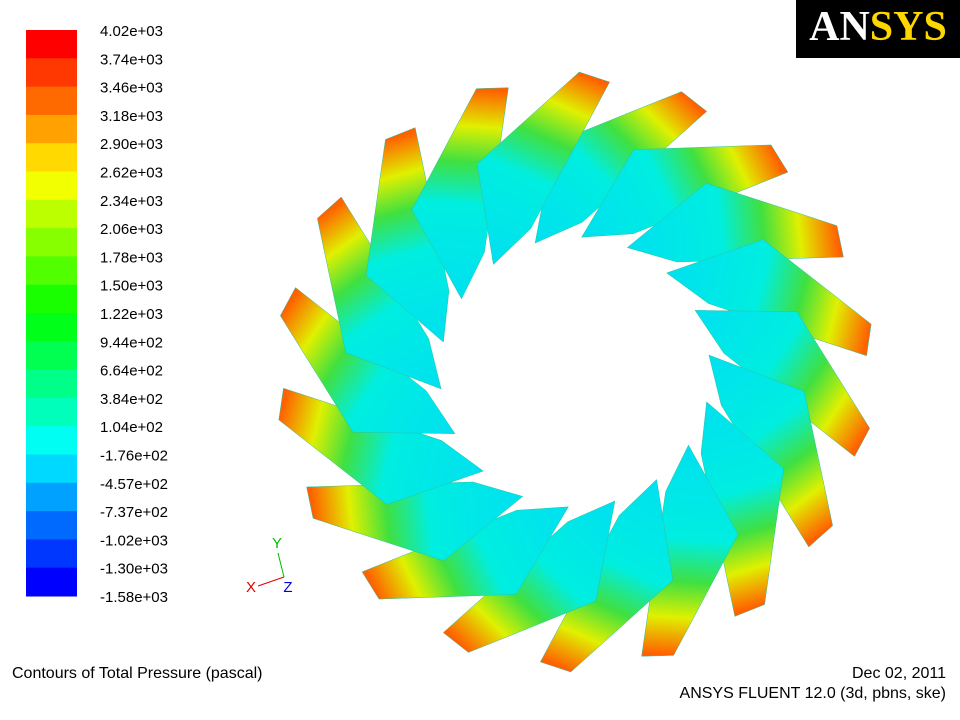  I want to click on axis-triad: Y X Z, so click(269, 565).